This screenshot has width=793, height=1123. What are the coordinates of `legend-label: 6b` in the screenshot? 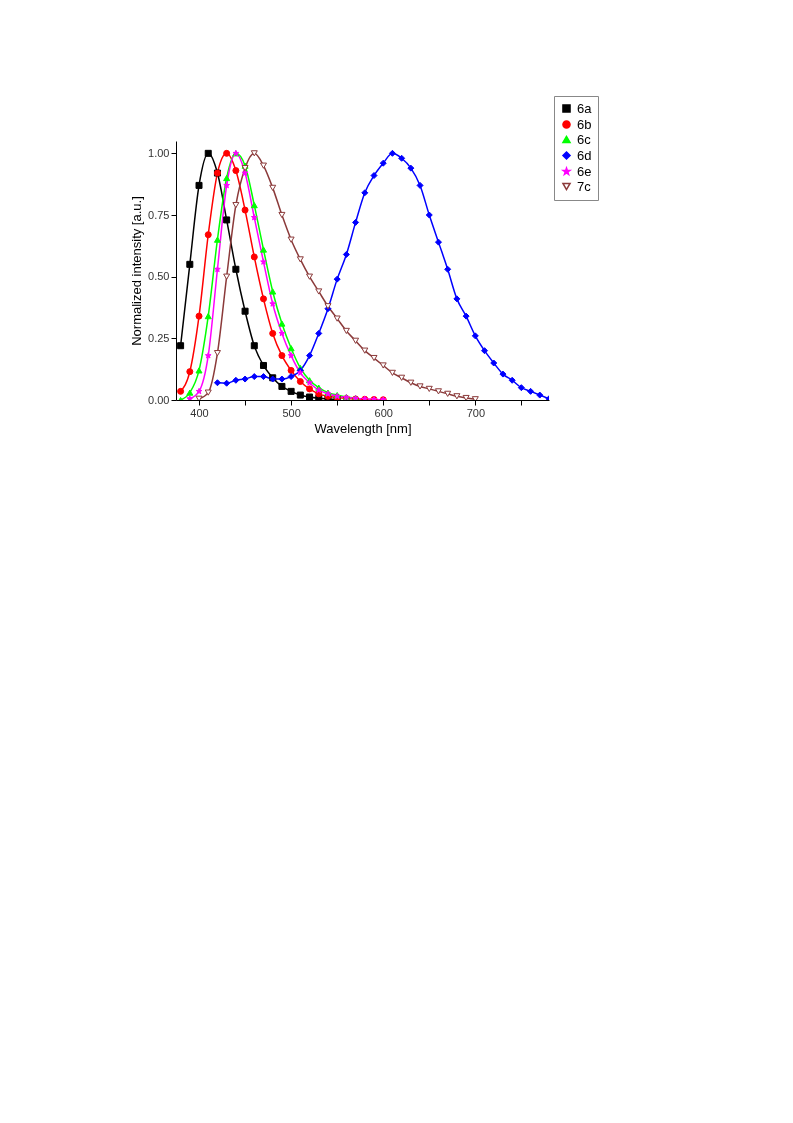 It's located at (584, 124).